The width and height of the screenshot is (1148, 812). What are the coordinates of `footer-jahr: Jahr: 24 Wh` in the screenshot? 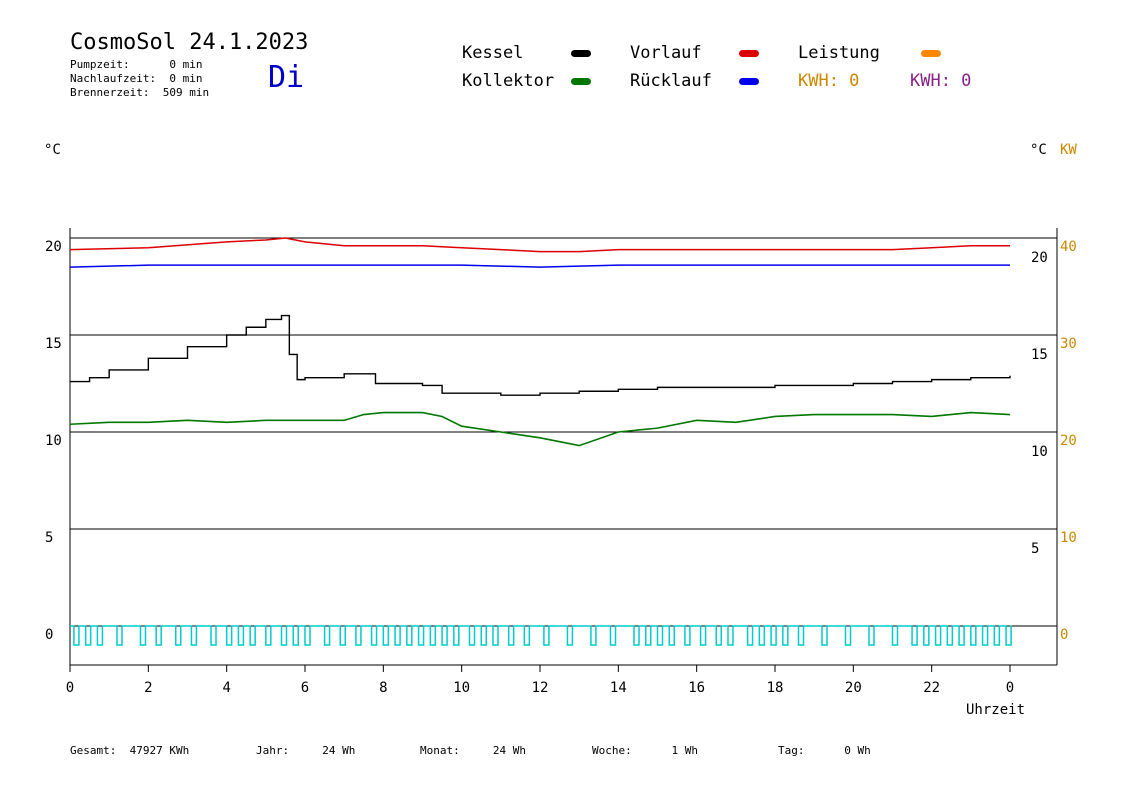 It's located at (306, 750).